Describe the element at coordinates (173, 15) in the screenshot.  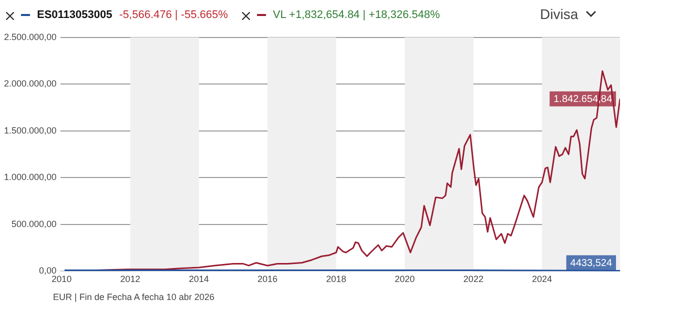
I see `text: -5,566.476 | -55.665%` at that location.